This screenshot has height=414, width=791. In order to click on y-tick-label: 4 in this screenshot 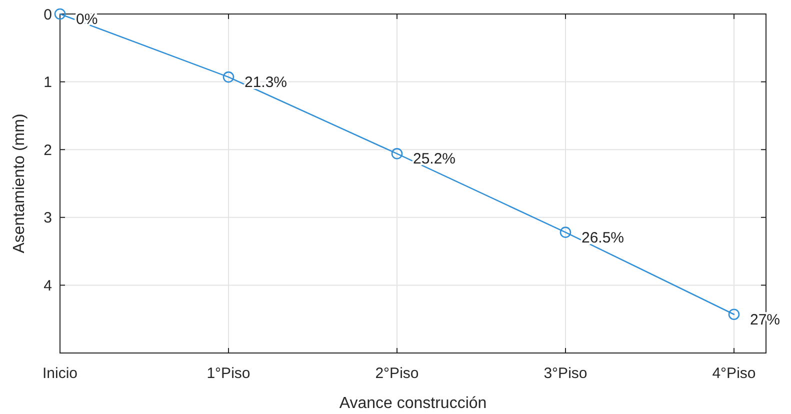, I will do `click(48, 285)`.